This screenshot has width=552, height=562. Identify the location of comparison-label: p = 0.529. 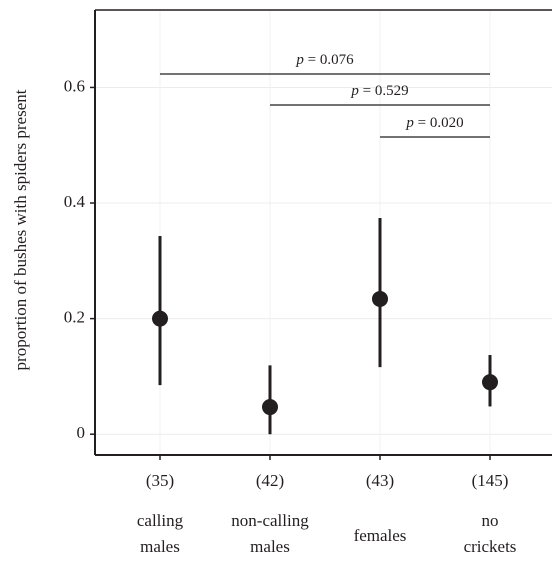
(379, 91).